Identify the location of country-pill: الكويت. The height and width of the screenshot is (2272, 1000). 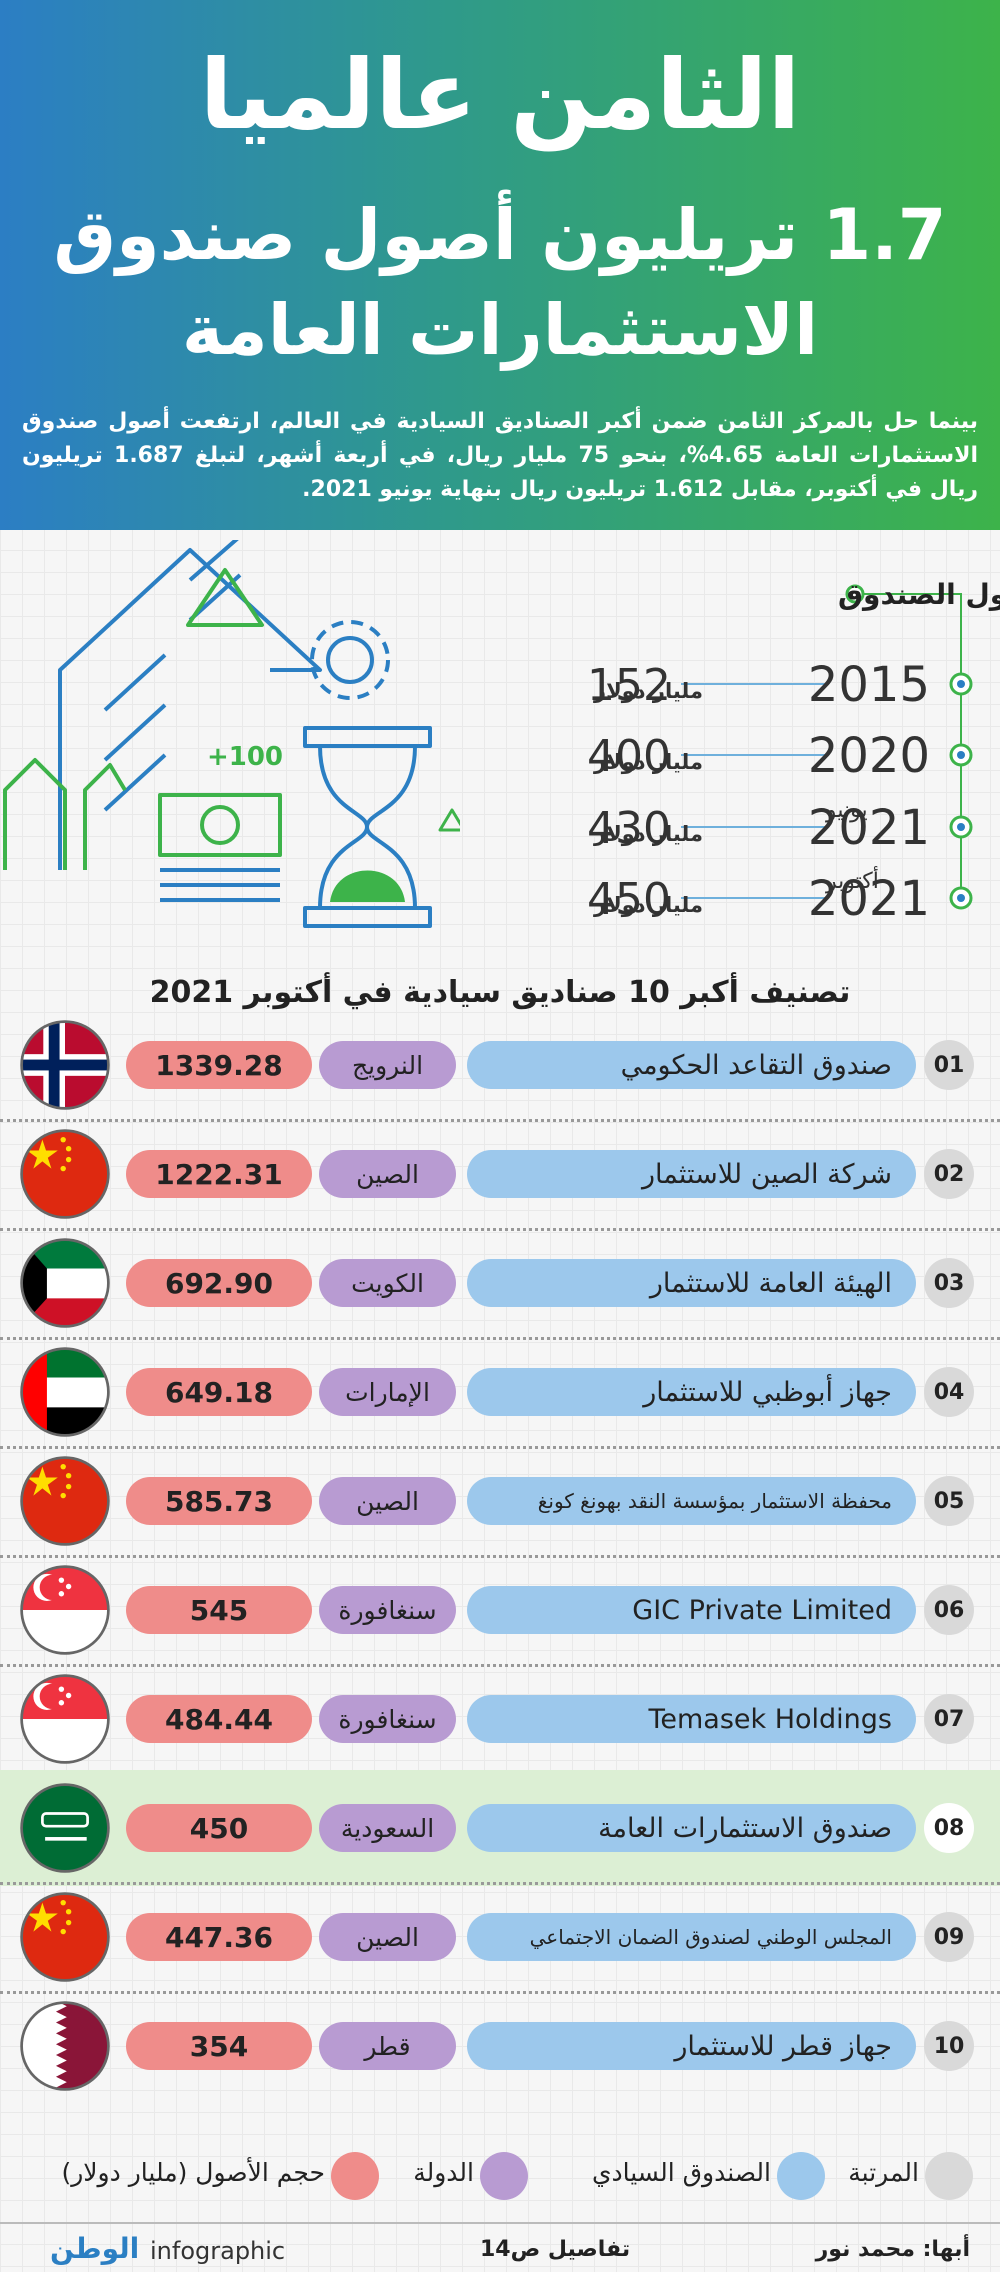
(387, 1283).